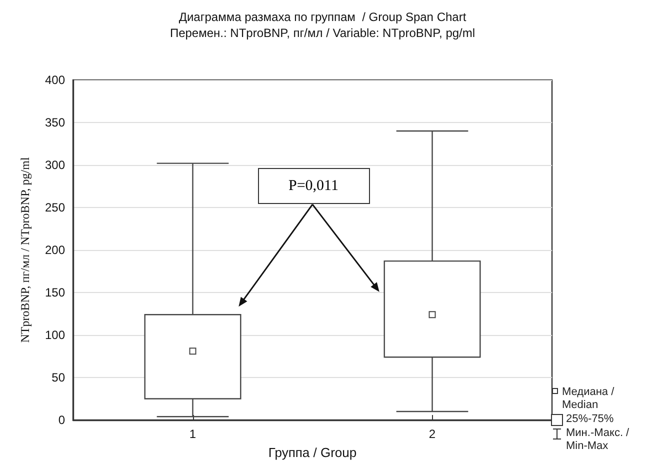 The width and height of the screenshot is (645, 466). What do you see at coordinates (590, 419) in the screenshot?
I see `text: 25%-75%` at bounding box center [590, 419].